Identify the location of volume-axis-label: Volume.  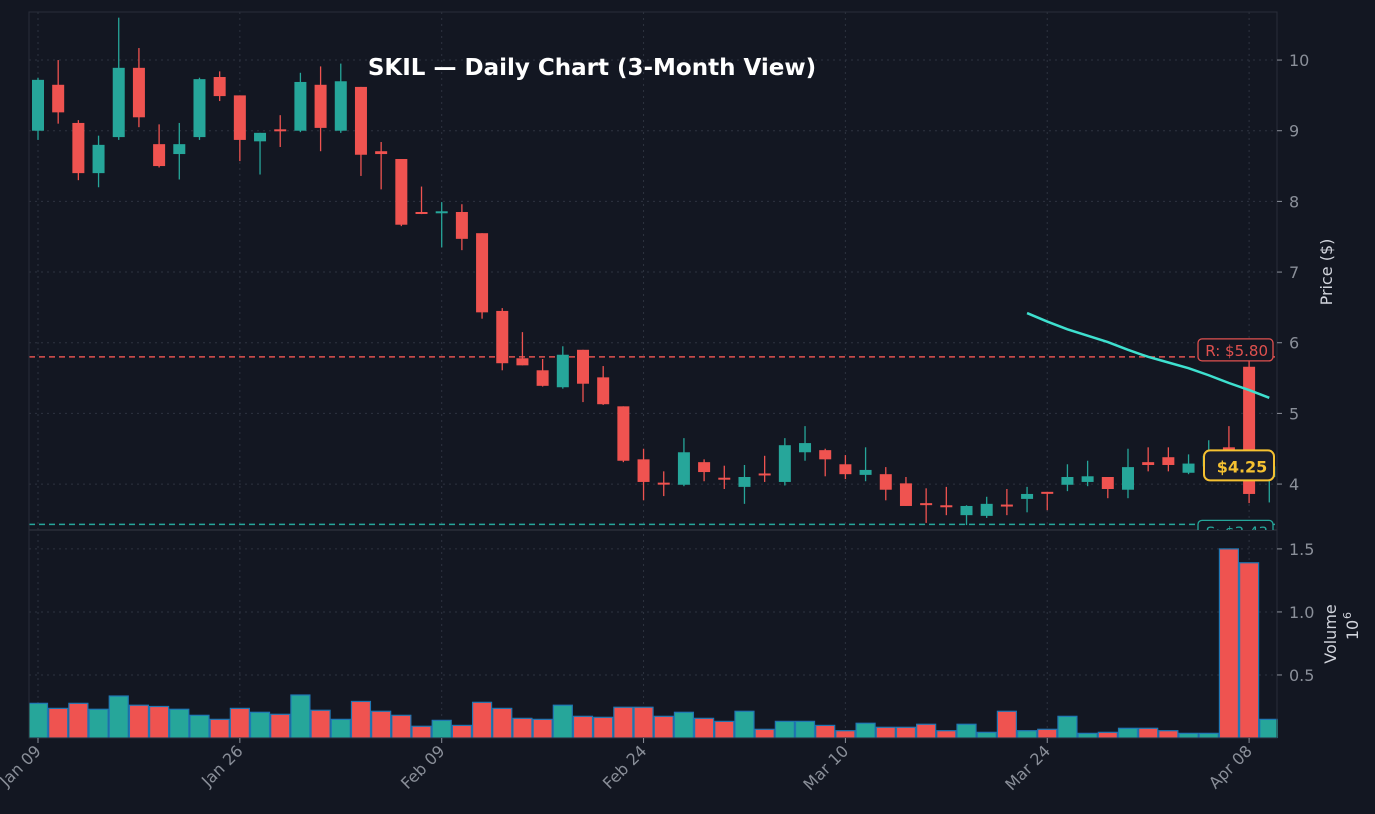
(1330, 634).